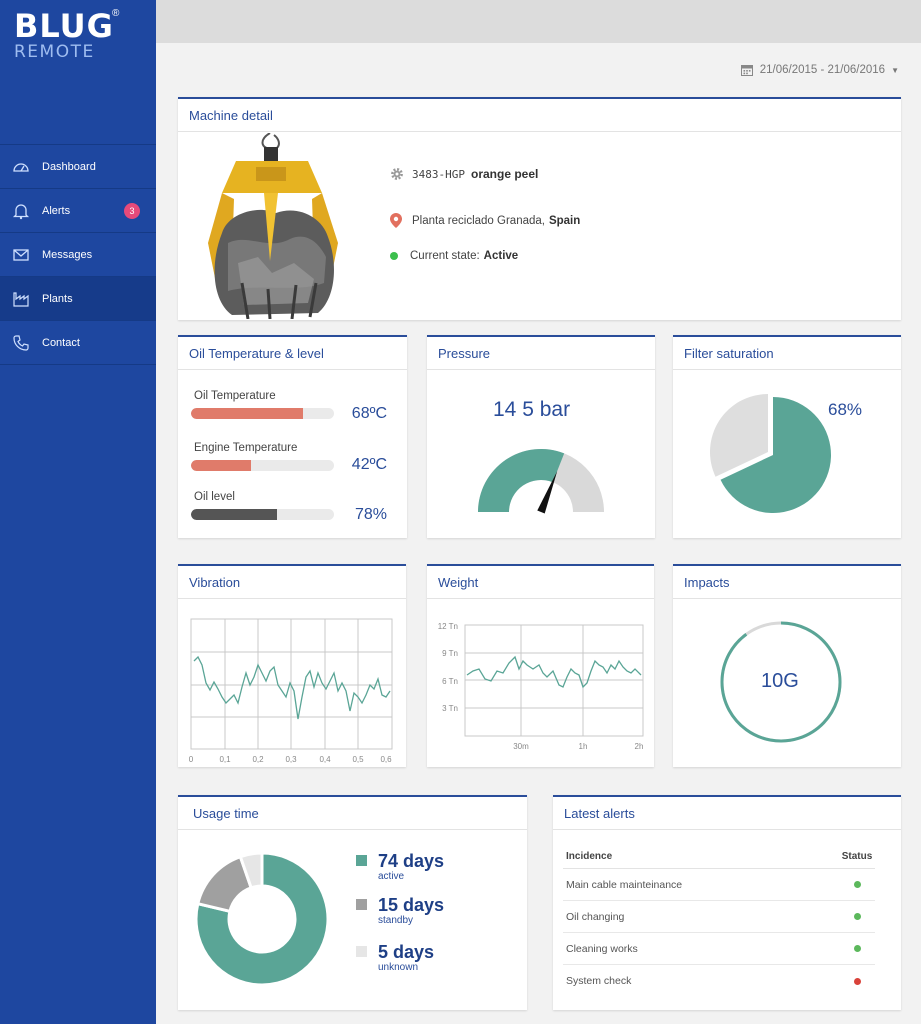 This screenshot has height=1024, width=921. What do you see at coordinates (258, 759) in the screenshot?
I see `x-tick: 0,2` at bounding box center [258, 759].